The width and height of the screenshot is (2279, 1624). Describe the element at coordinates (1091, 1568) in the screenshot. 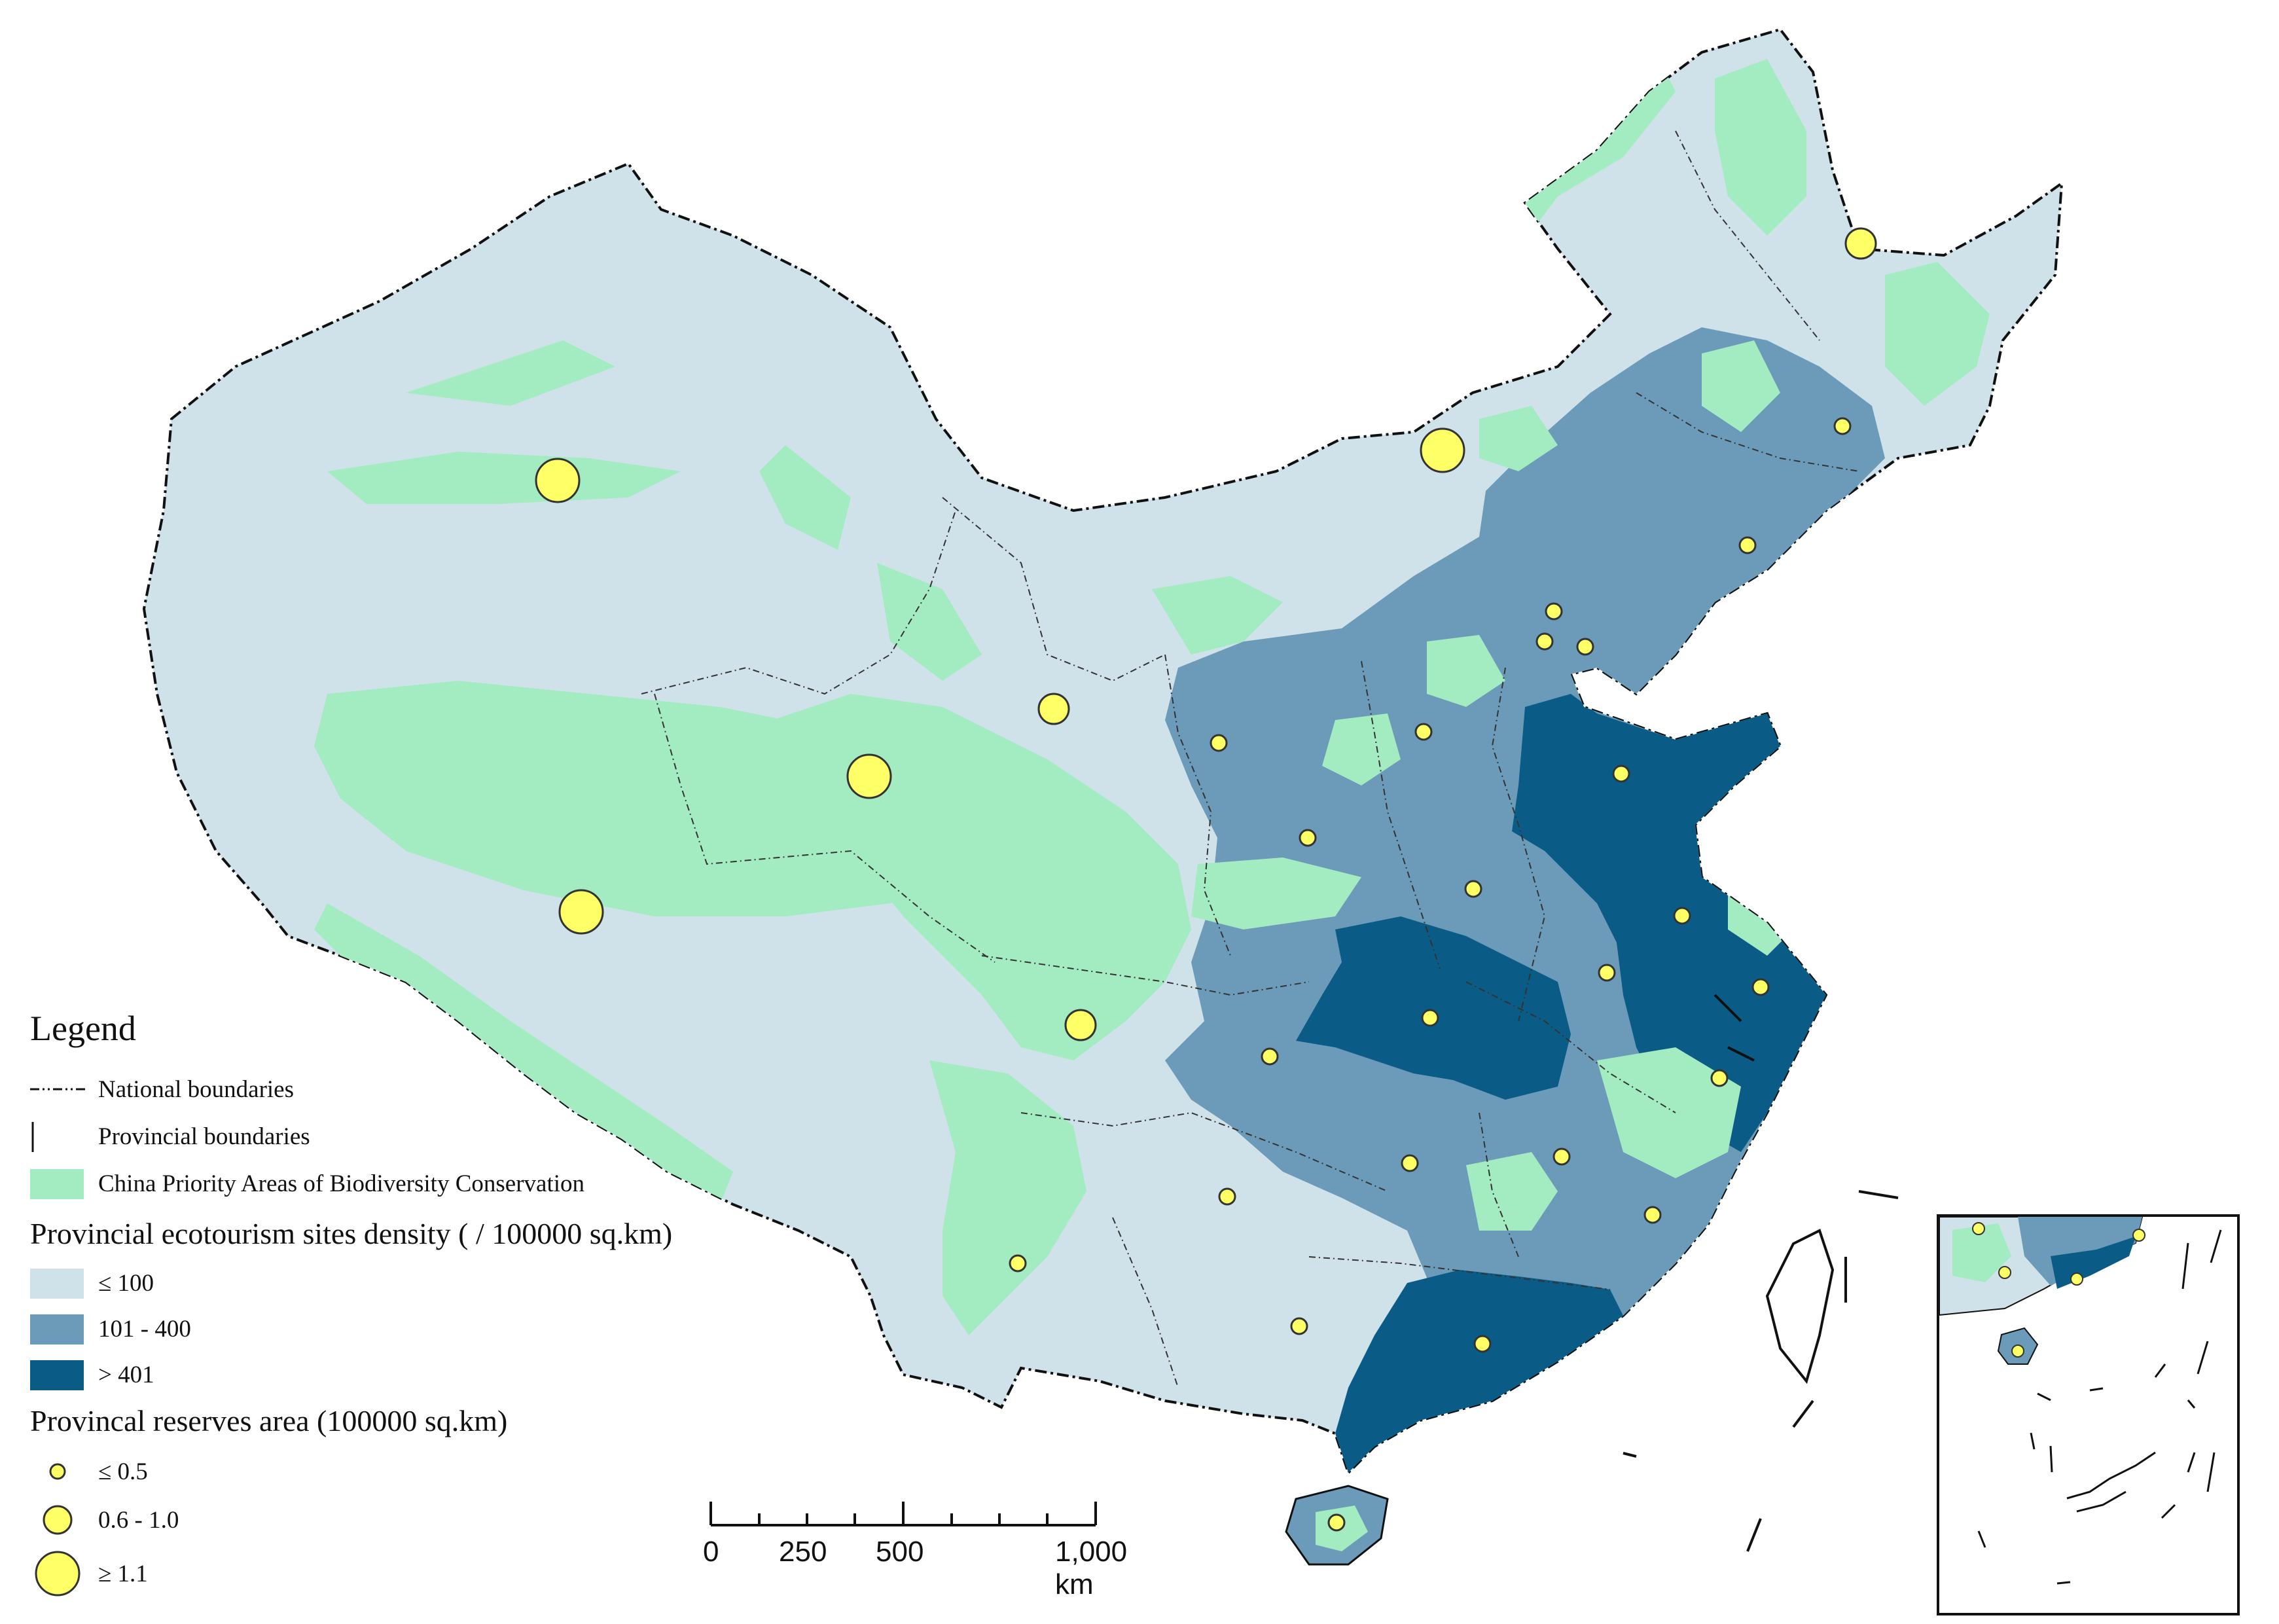

I see `scale-label-1000: 1,000 km` at that location.